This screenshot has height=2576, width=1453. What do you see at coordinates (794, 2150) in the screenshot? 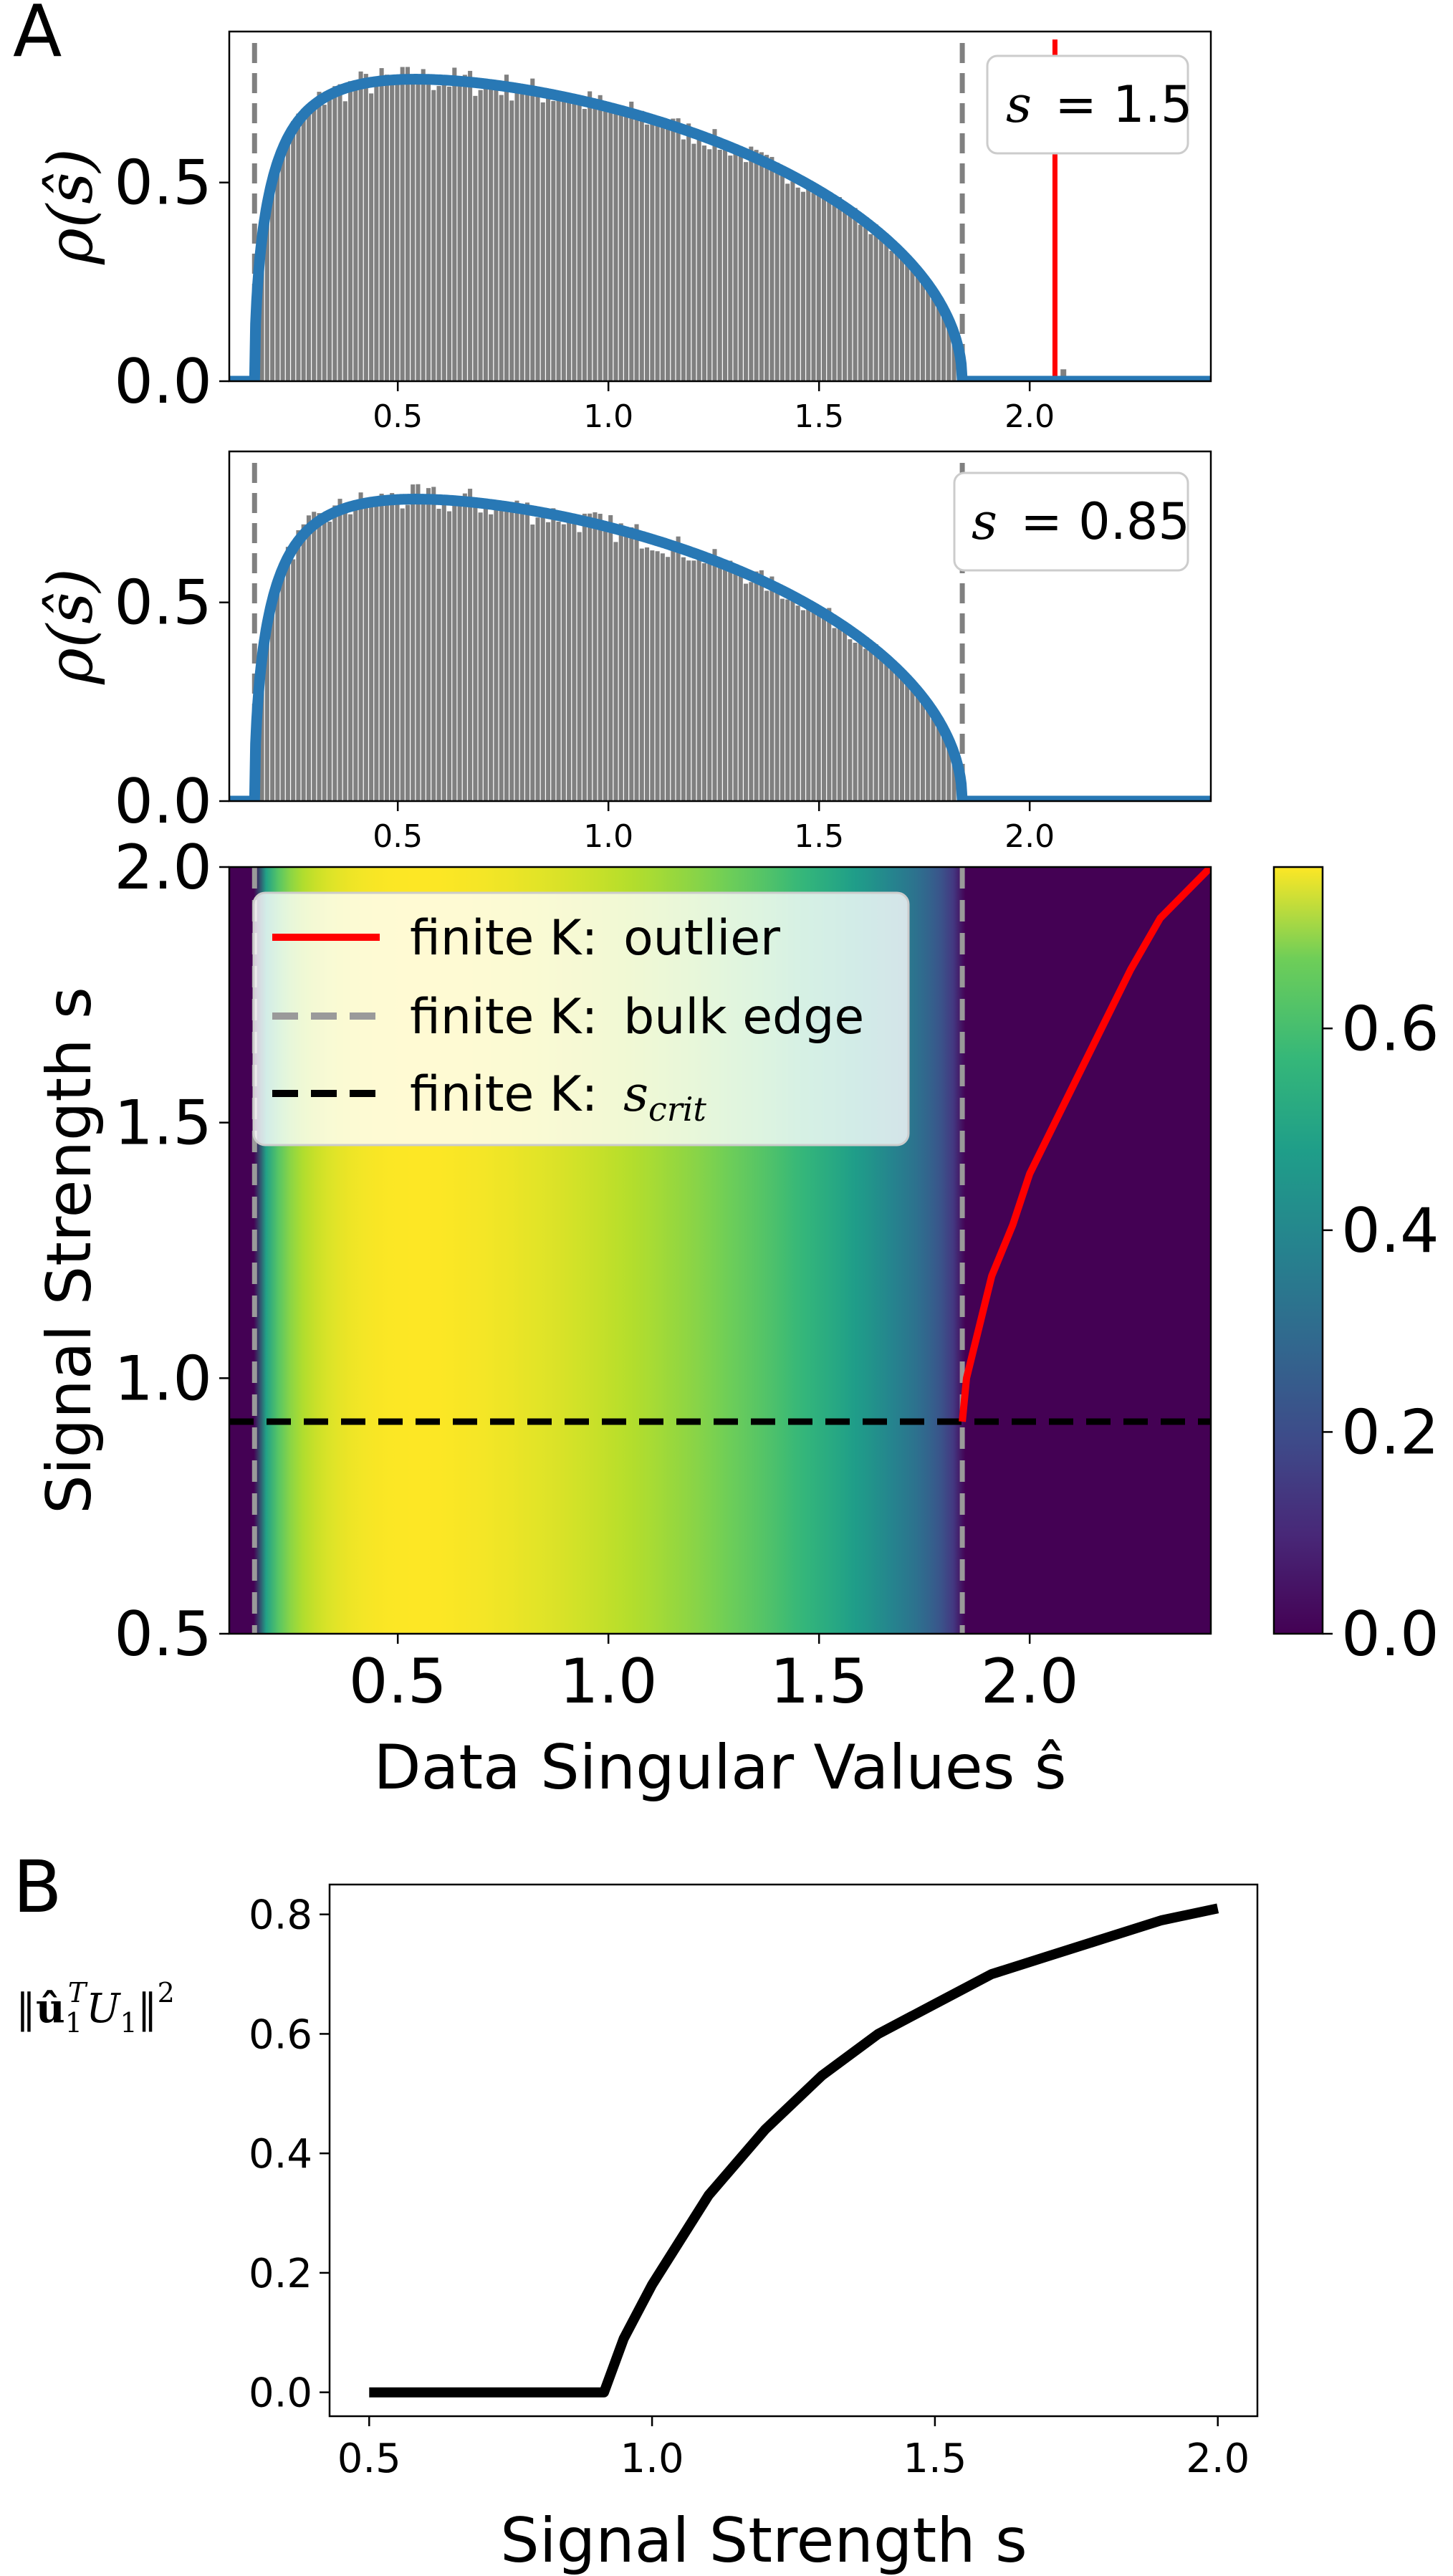
I see `overlap-curve` at bounding box center [794, 2150].